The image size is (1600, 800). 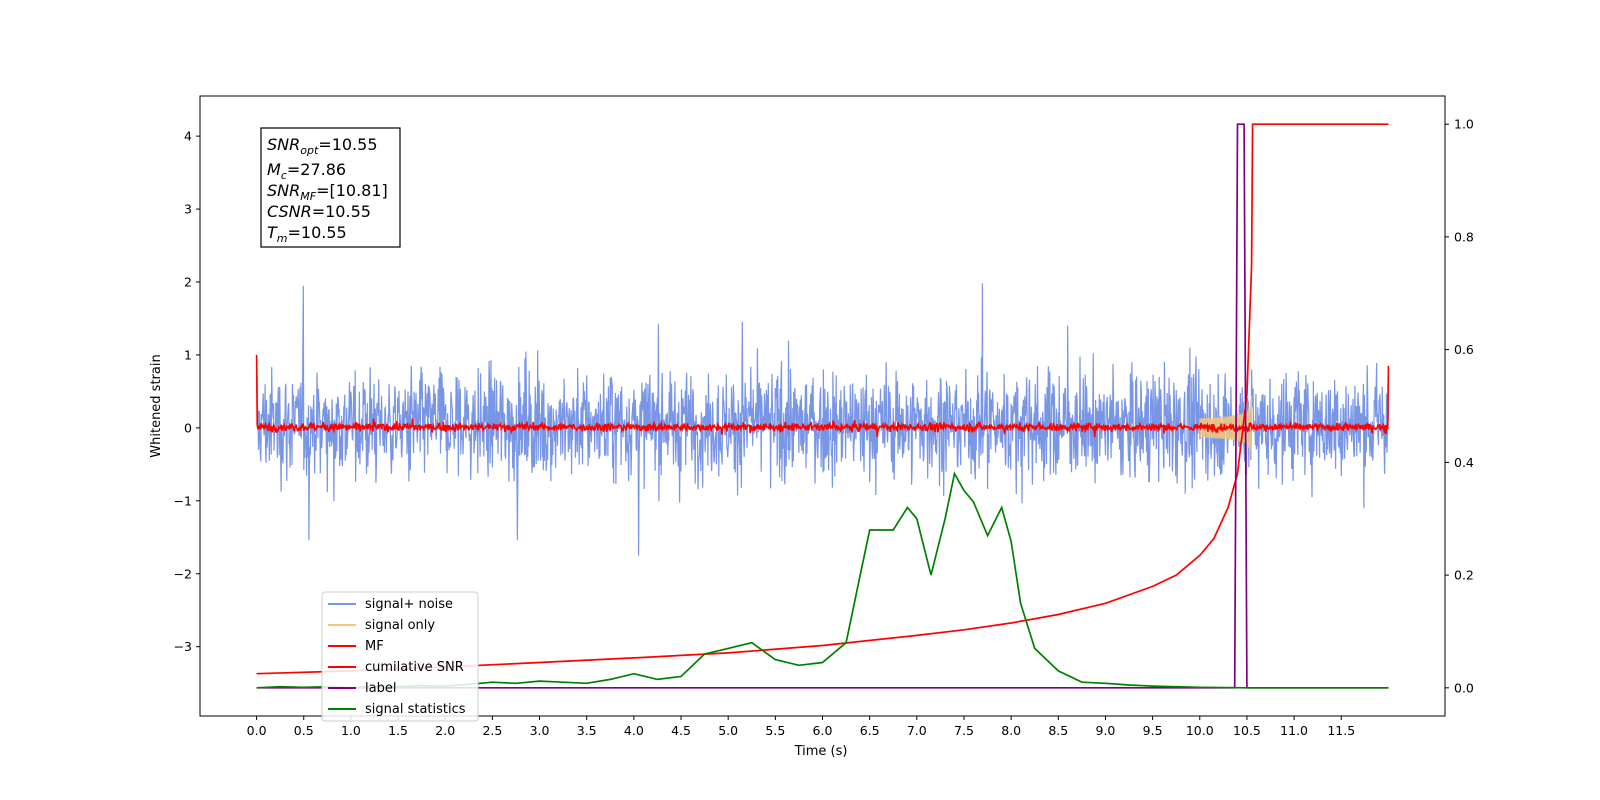 What do you see at coordinates (1200, 730) in the screenshot?
I see `x-tick-label: 10.0` at bounding box center [1200, 730].